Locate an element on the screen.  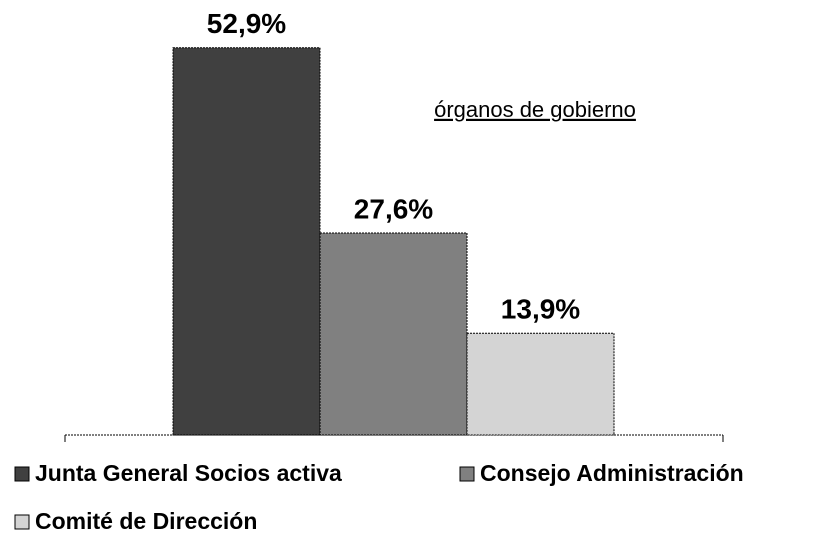
legend-label: Consejo Administración is located at coordinates (612, 473).